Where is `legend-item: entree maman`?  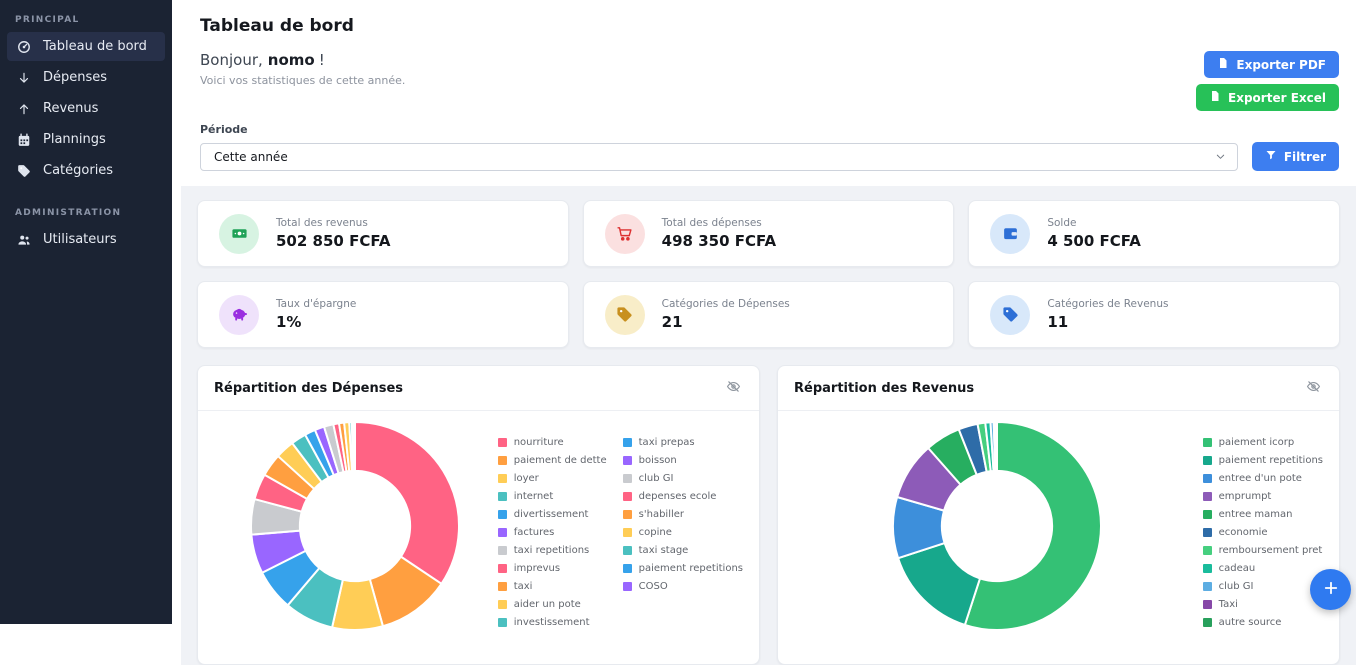 legend-item: entree maman is located at coordinates (1263, 514).